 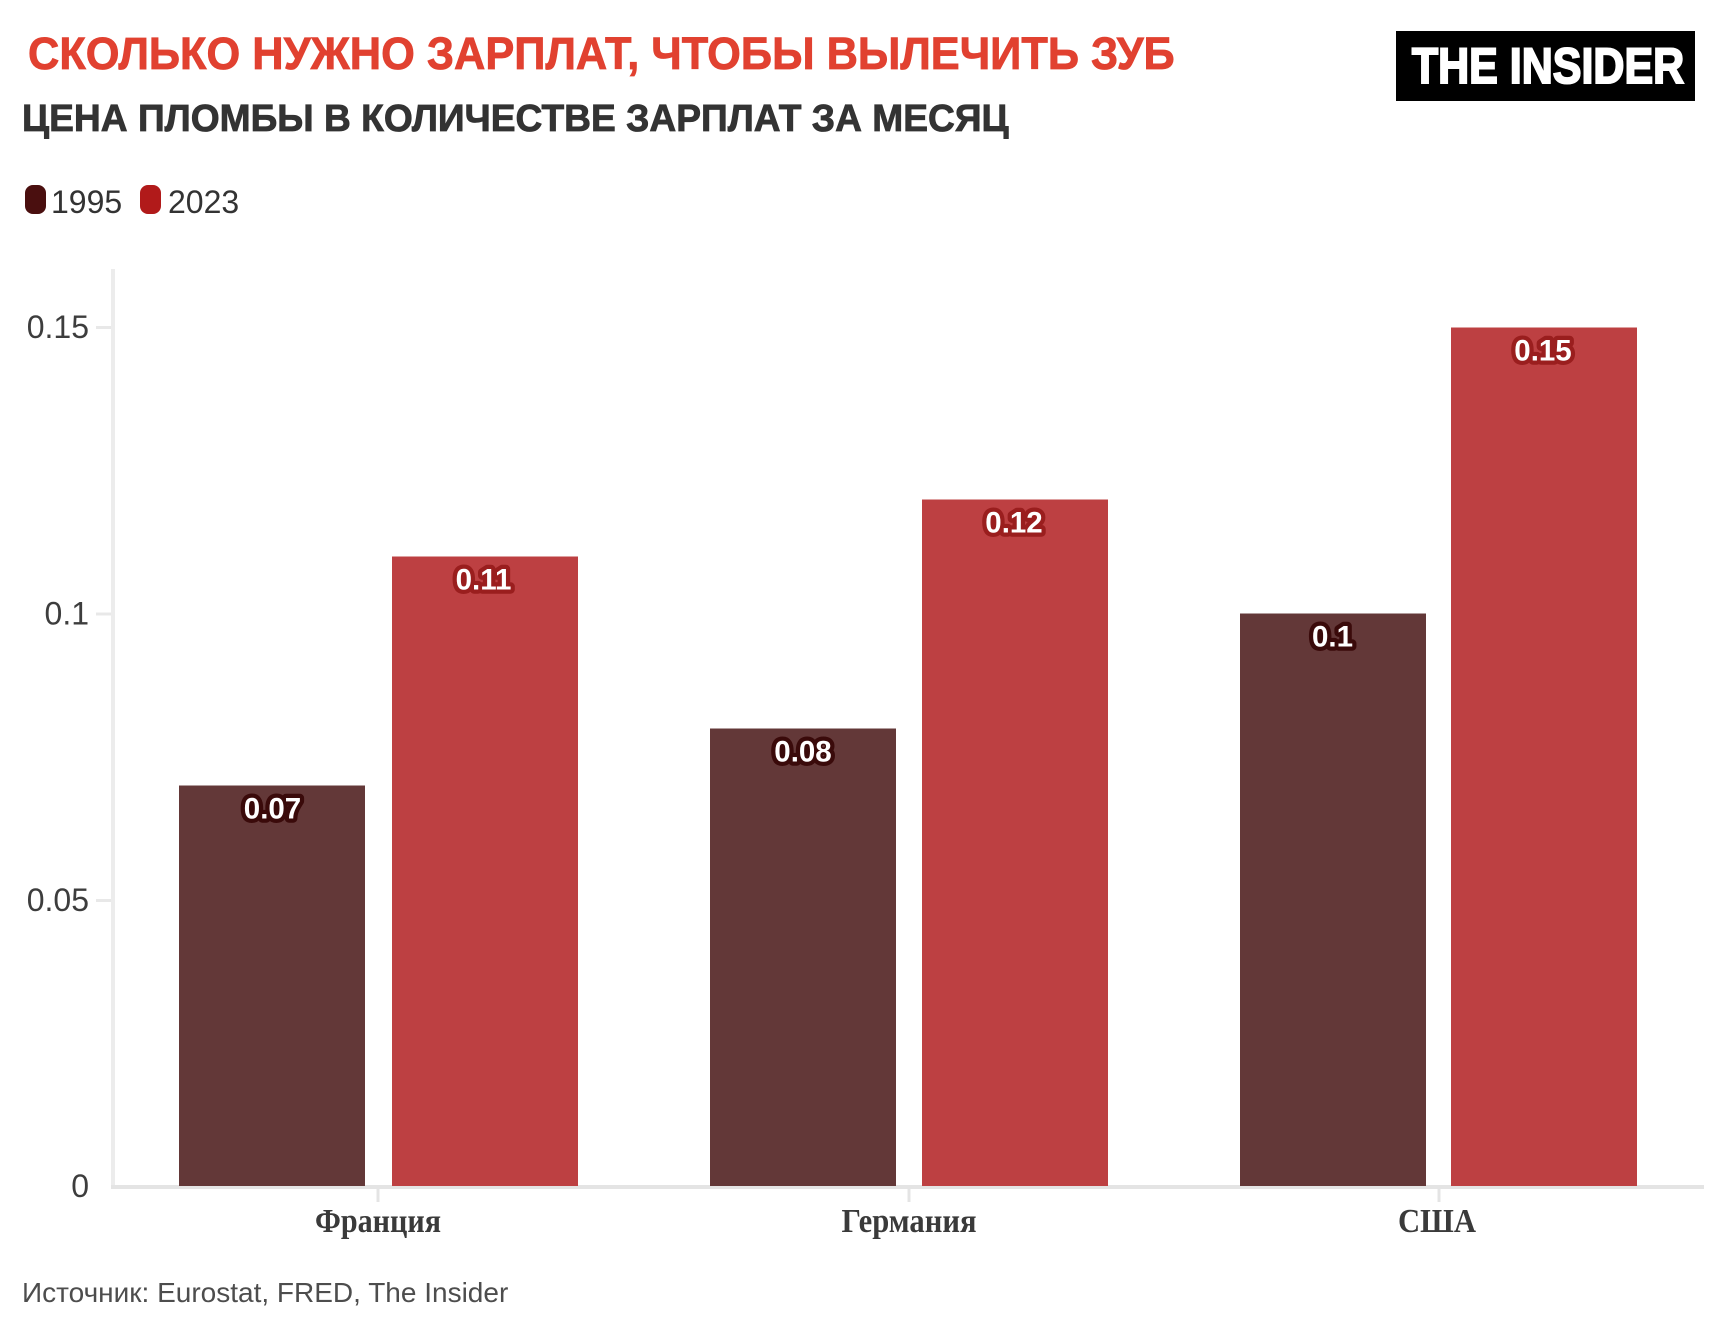 I want to click on svg-text: 0.07, so click(x=272, y=809).